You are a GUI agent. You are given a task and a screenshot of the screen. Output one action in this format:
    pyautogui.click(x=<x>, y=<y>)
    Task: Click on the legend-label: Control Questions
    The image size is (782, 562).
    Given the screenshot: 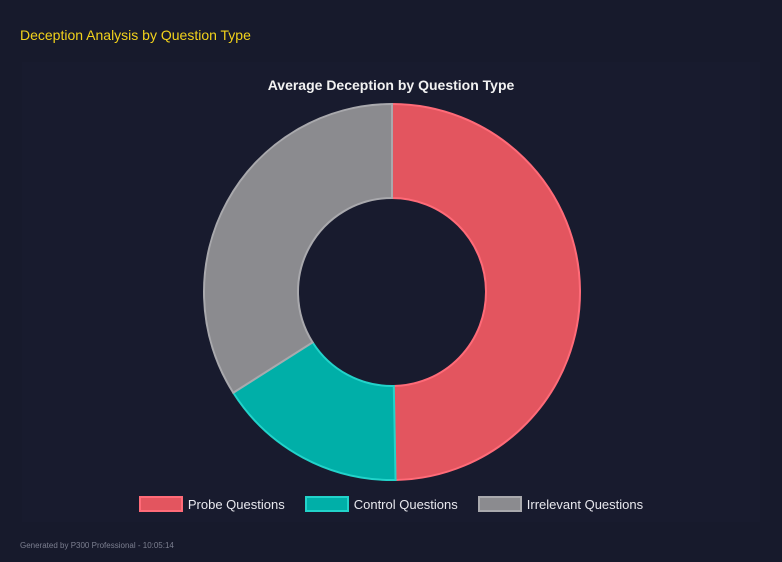 What is the action you would take?
    pyautogui.click(x=405, y=504)
    